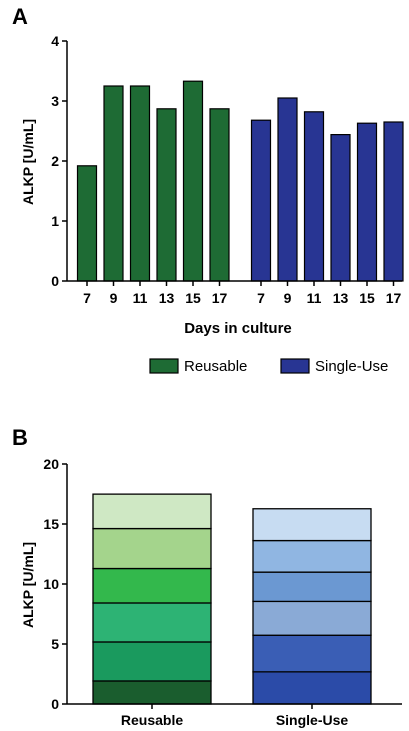  I want to click on panel-b-y-tick-label: 15, so click(51, 524).